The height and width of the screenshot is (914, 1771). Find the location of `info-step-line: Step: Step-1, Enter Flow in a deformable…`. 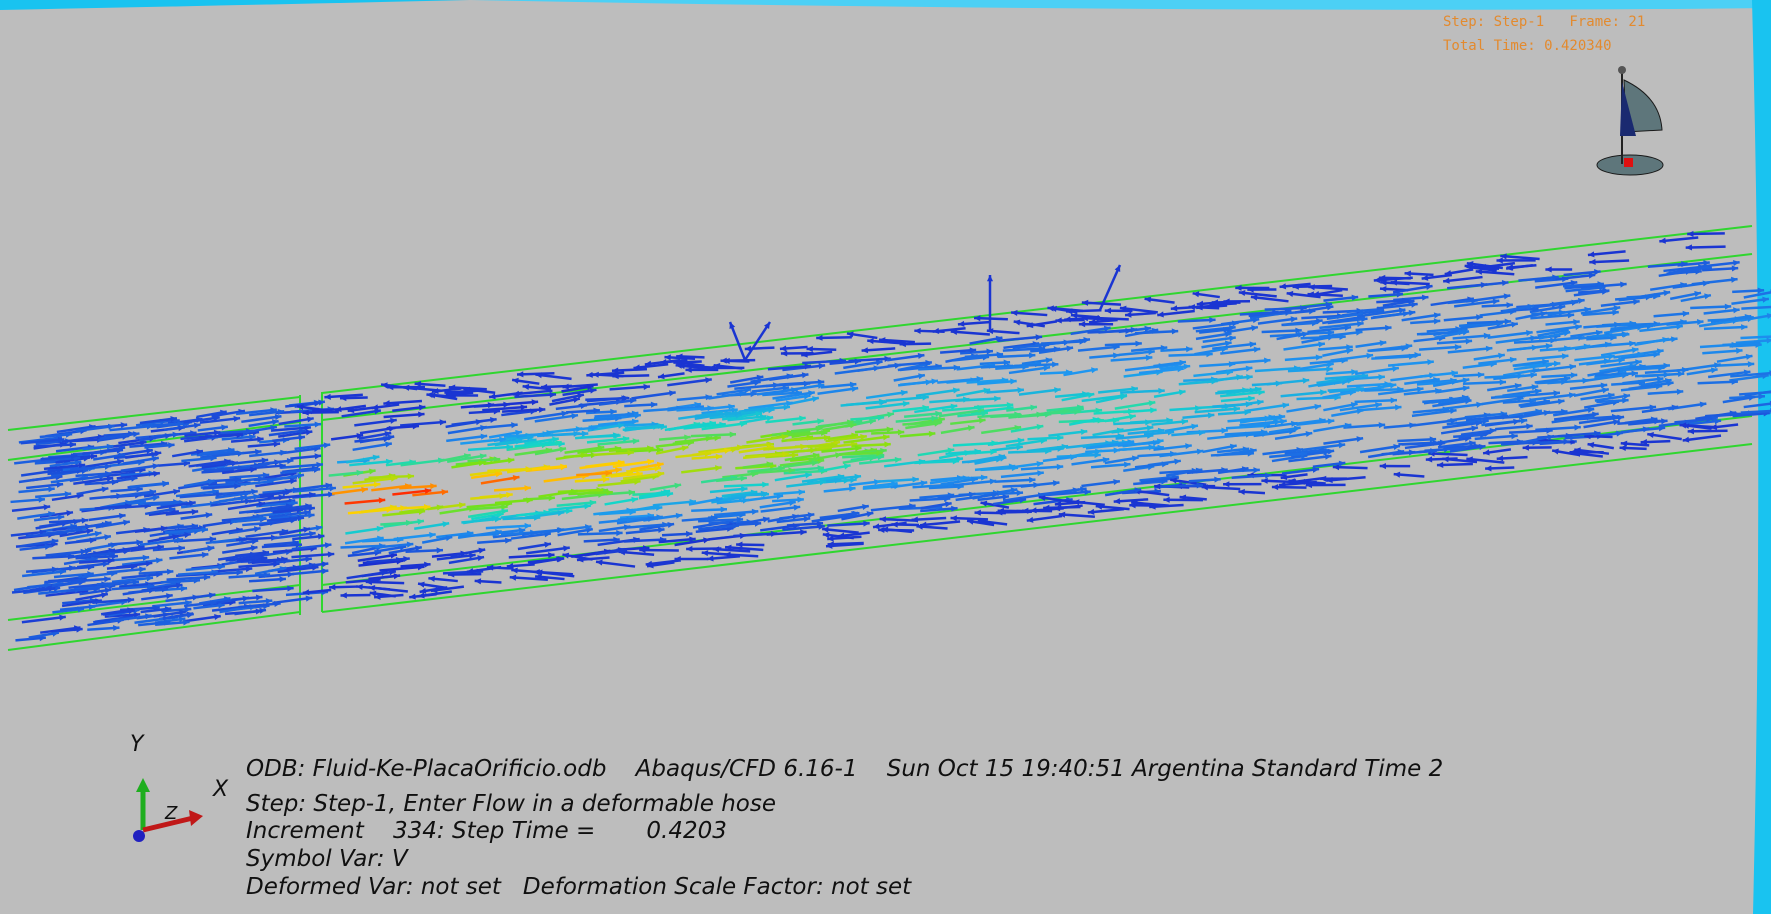

info-step-line: Step: Step-1, Enter Flow in a deformable… is located at coordinates (511, 804).